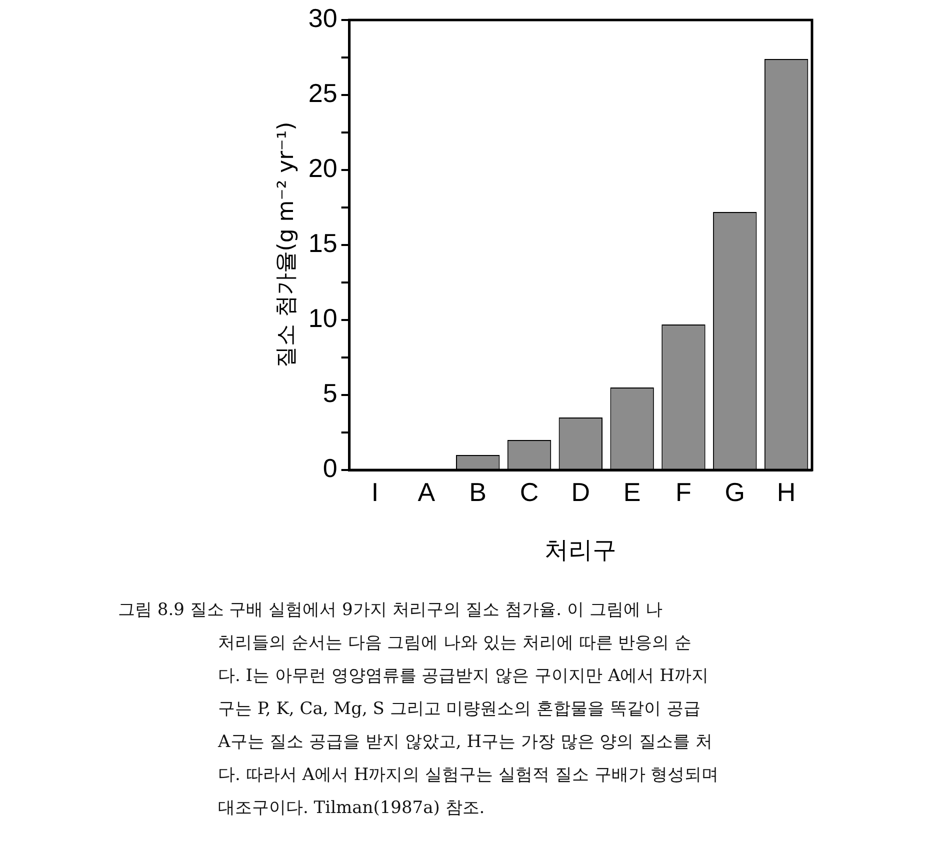 This screenshot has width=927, height=859. Describe the element at coordinates (323, 243) in the screenshot. I see `y-tick-label: 15` at that location.